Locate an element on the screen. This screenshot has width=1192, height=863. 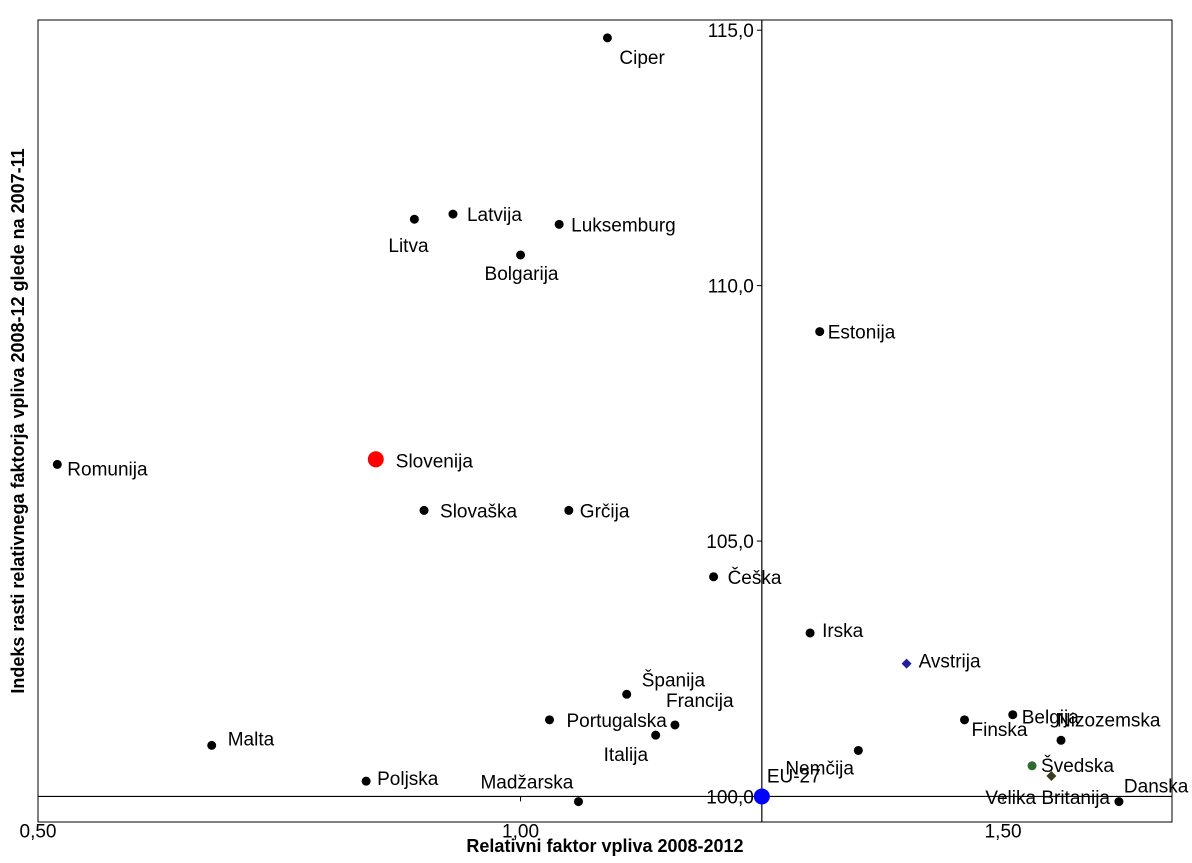
point-label: Bolgarija is located at coordinates (522, 274).